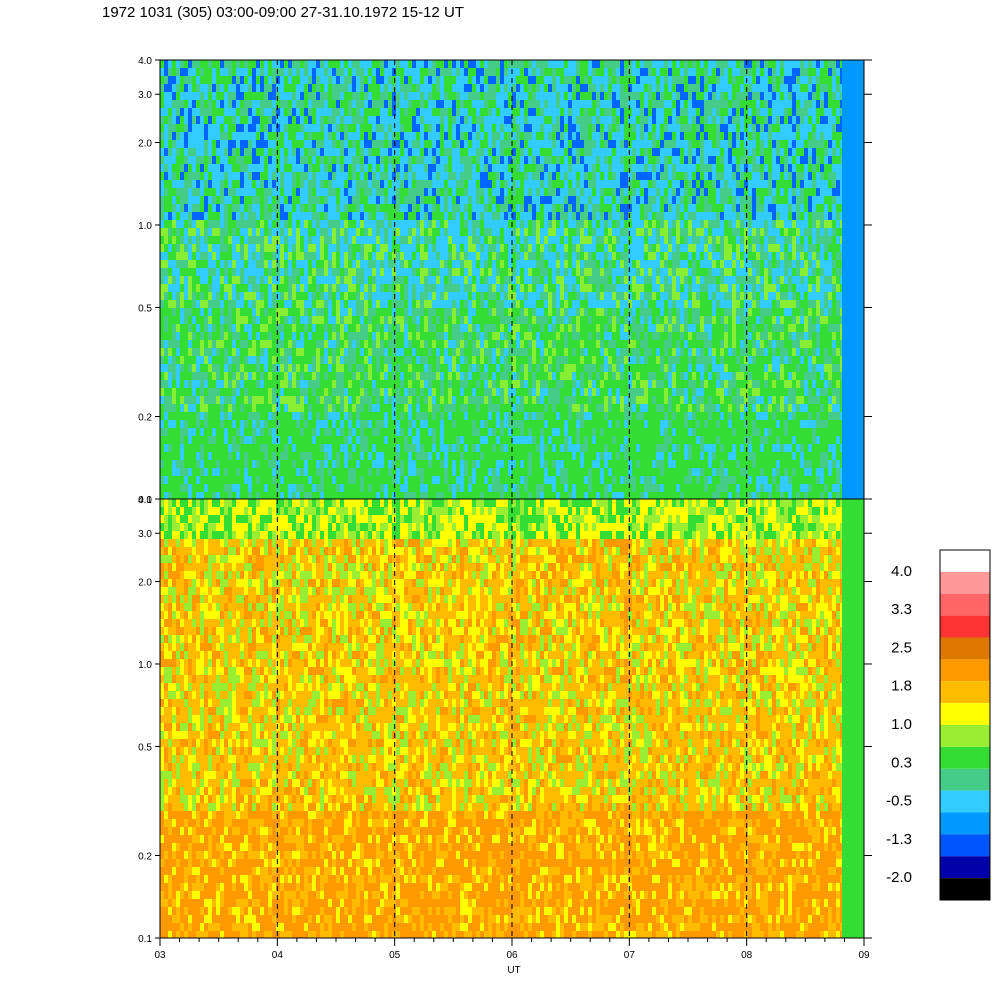  What do you see at coordinates (145, 747) in the screenshot?
I see `panel-lower-y-tick-label: 0.5` at bounding box center [145, 747].